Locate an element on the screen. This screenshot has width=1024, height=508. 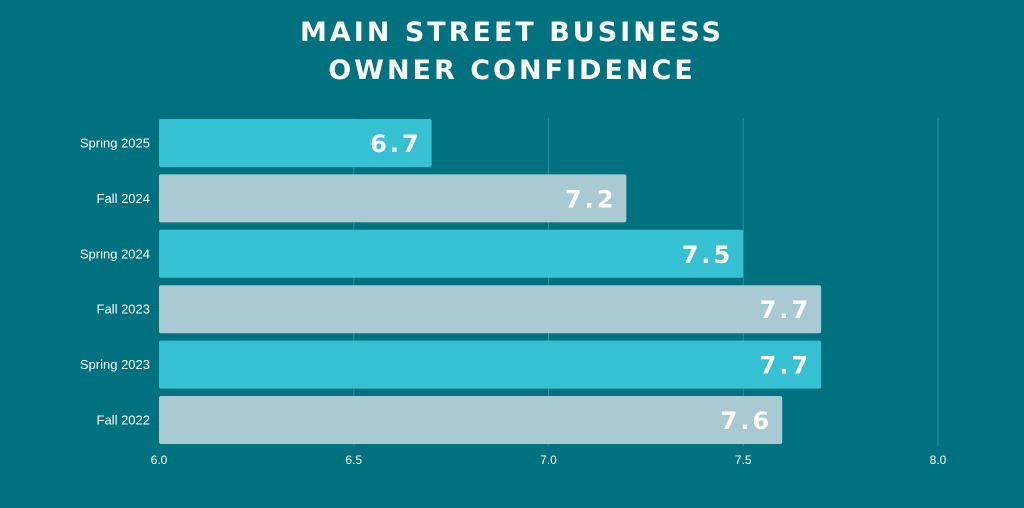
category-label: Fall 2022 is located at coordinates (123, 420).